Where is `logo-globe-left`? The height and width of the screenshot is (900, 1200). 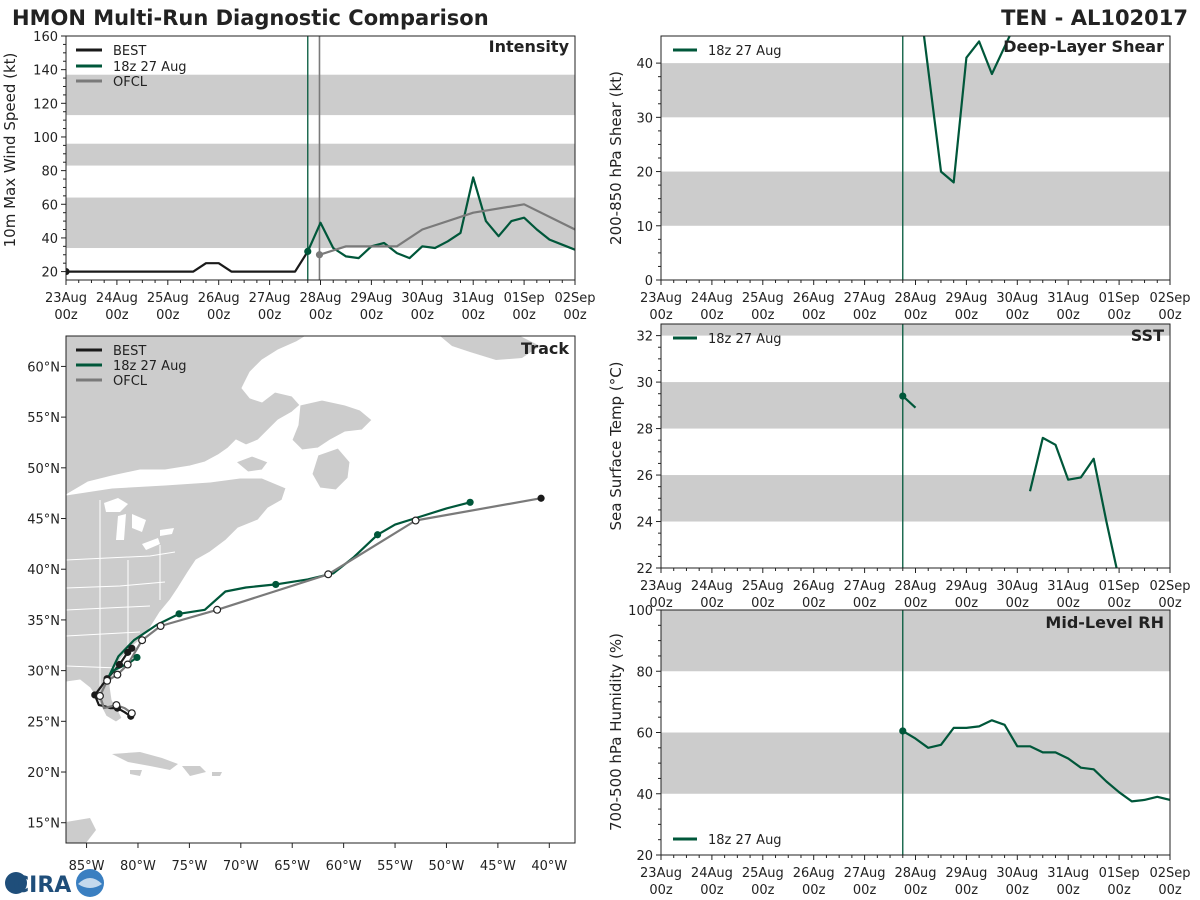
logo-globe-left is located at coordinates (16, 883).